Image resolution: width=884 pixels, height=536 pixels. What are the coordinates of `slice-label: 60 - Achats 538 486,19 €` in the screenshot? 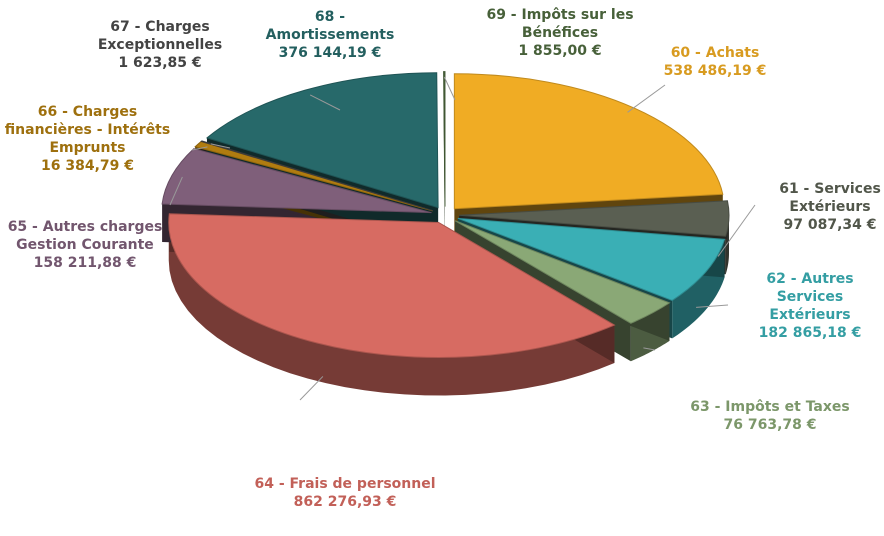 It's located at (715, 62).